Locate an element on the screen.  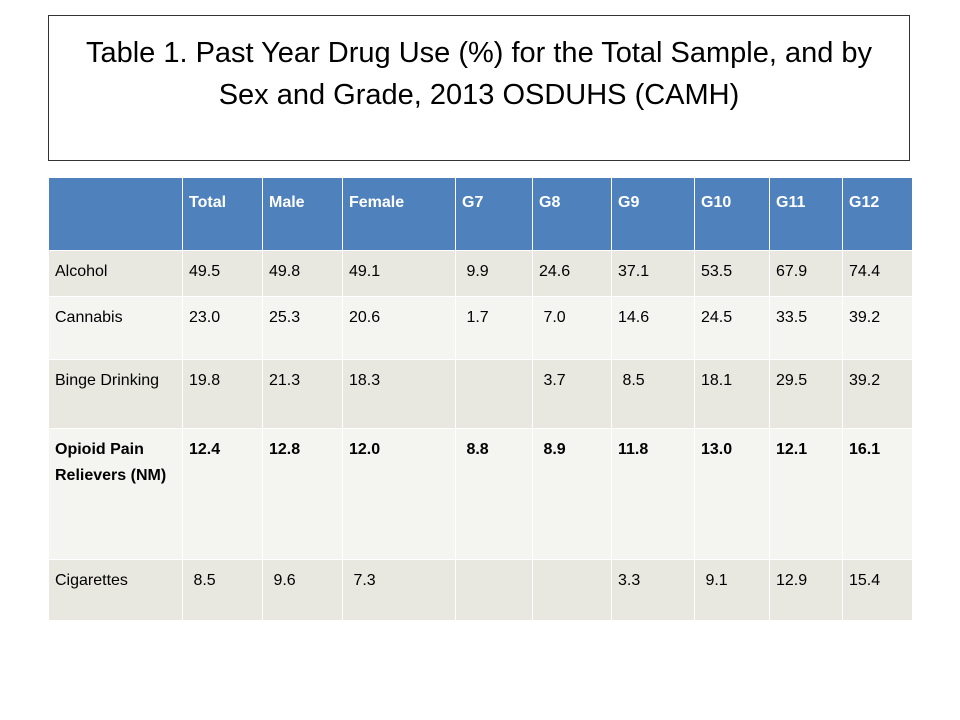
cell: 18.1 is located at coordinates (732, 394).